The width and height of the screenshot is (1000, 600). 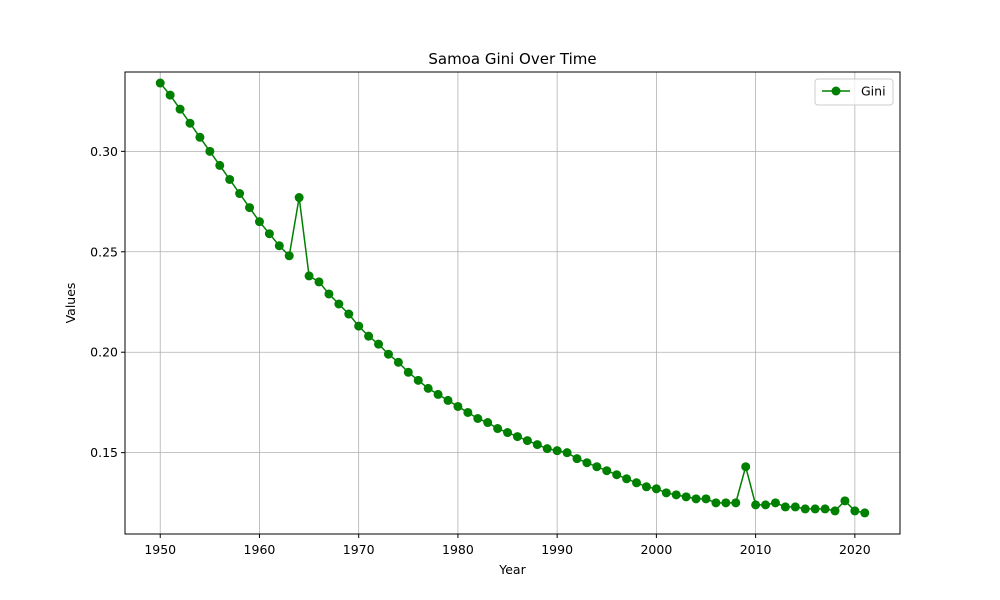 What do you see at coordinates (512, 569) in the screenshot?
I see `x-axis-label: Year` at bounding box center [512, 569].